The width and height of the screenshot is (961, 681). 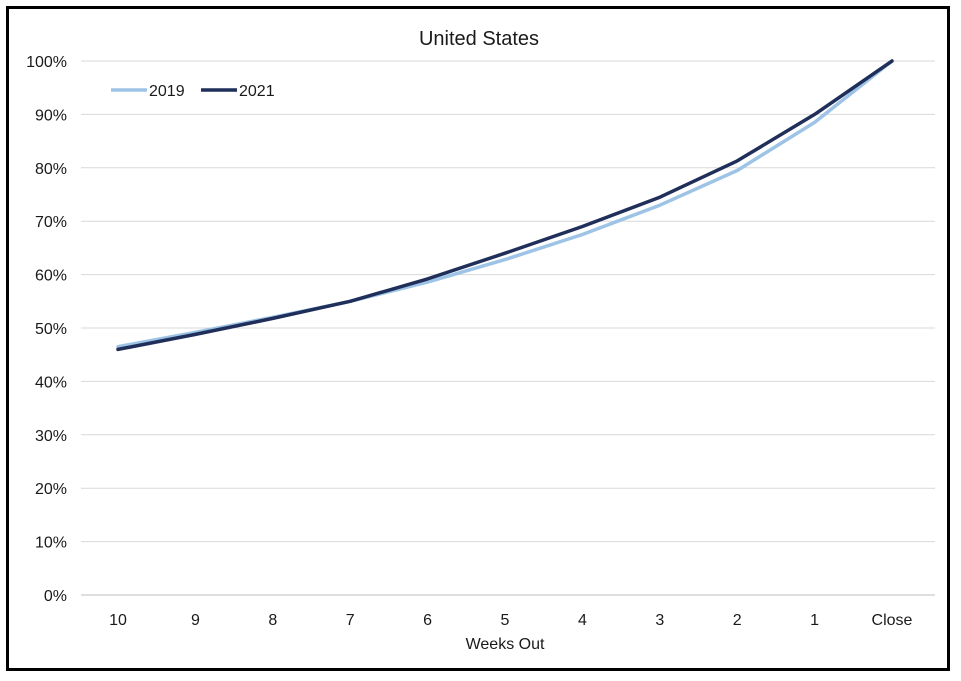 What do you see at coordinates (195, 620) in the screenshot?
I see `x-tick-label: 9` at bounding box center [195, 620].